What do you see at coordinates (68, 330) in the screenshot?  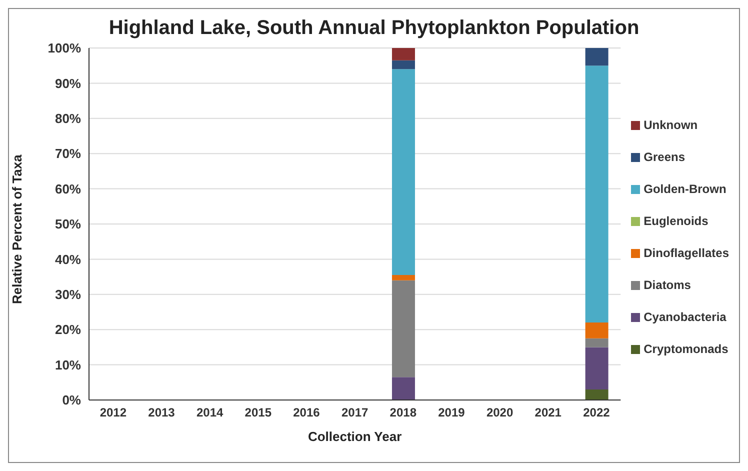 I see `y-tick-label: 20%` at bounding box center [68, 330].